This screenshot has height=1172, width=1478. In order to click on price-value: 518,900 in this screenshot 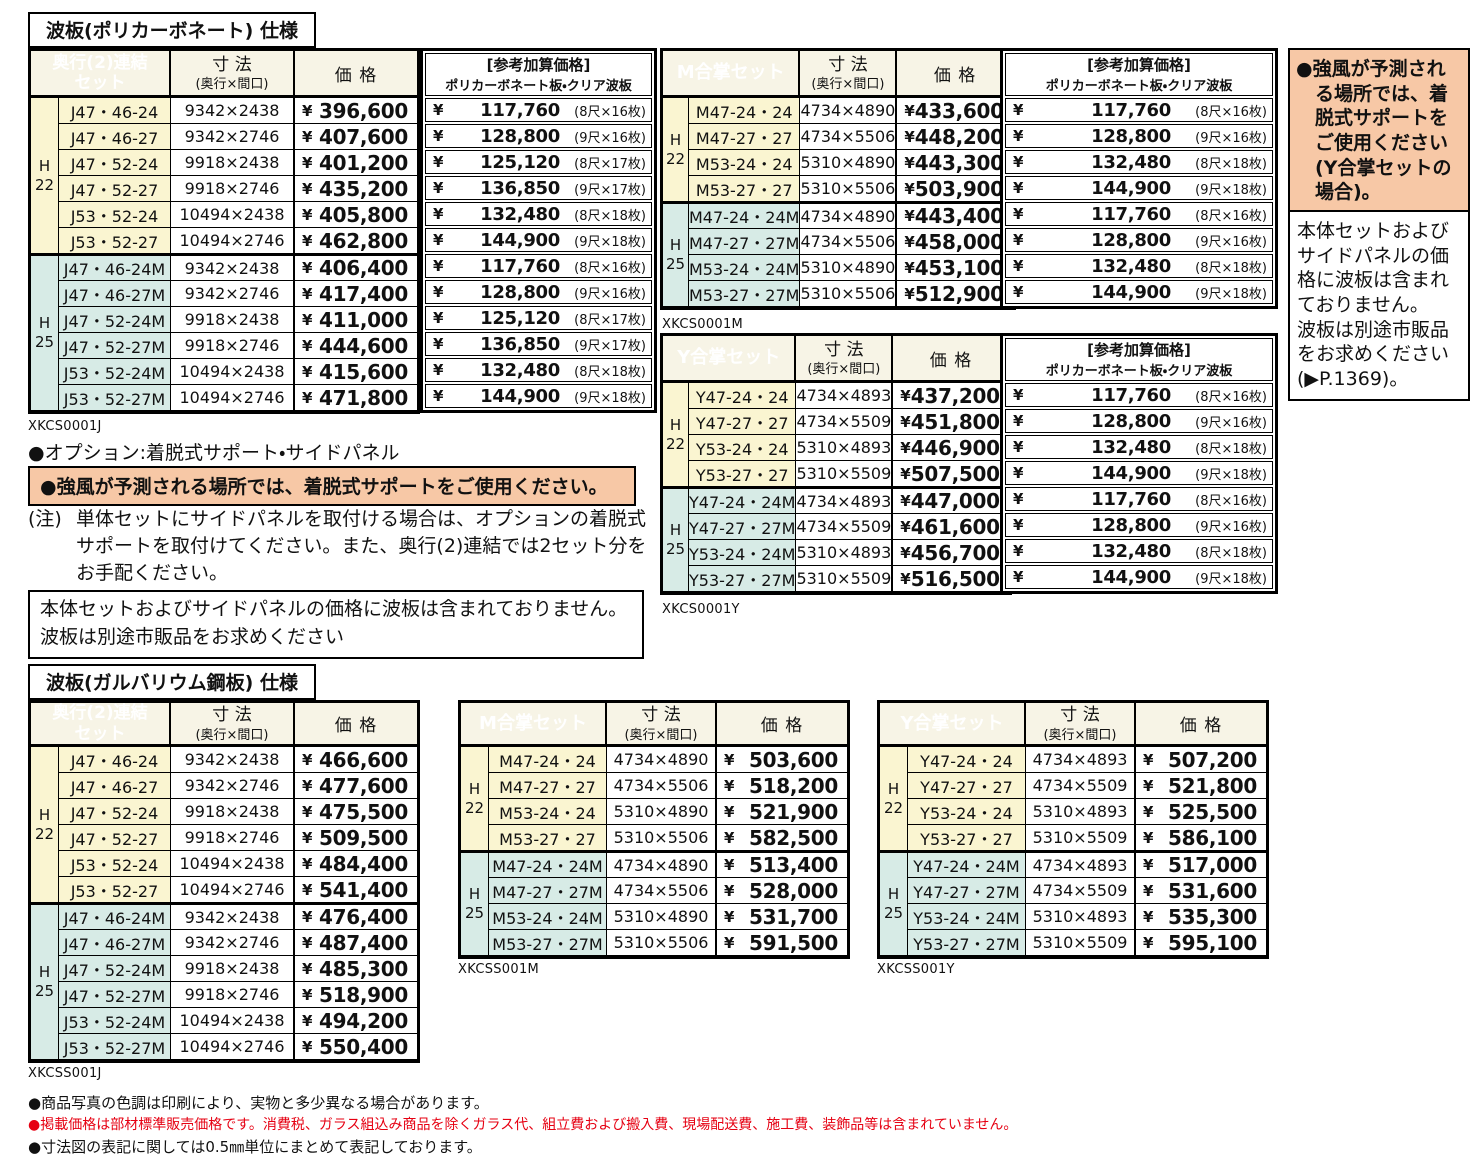, I will do `click(363, 994)`.